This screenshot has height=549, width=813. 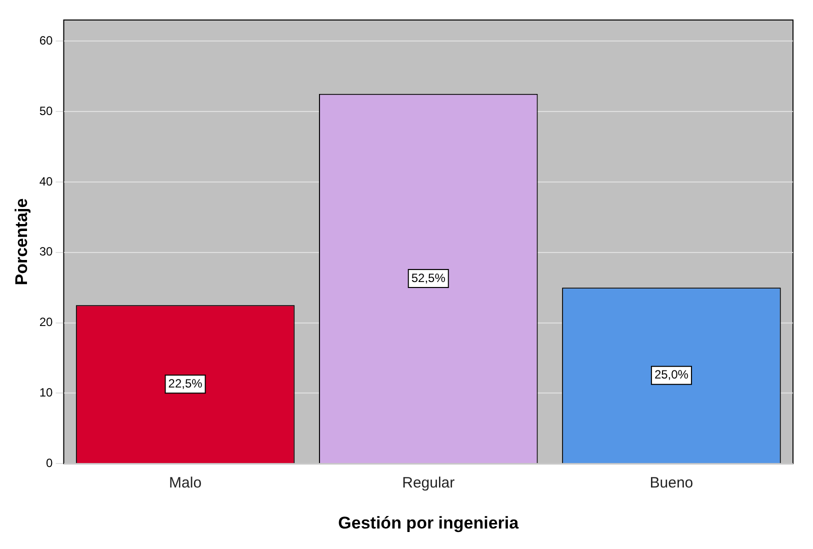 I want to click on y-tick-label: 10, so click(x=46, y=393).